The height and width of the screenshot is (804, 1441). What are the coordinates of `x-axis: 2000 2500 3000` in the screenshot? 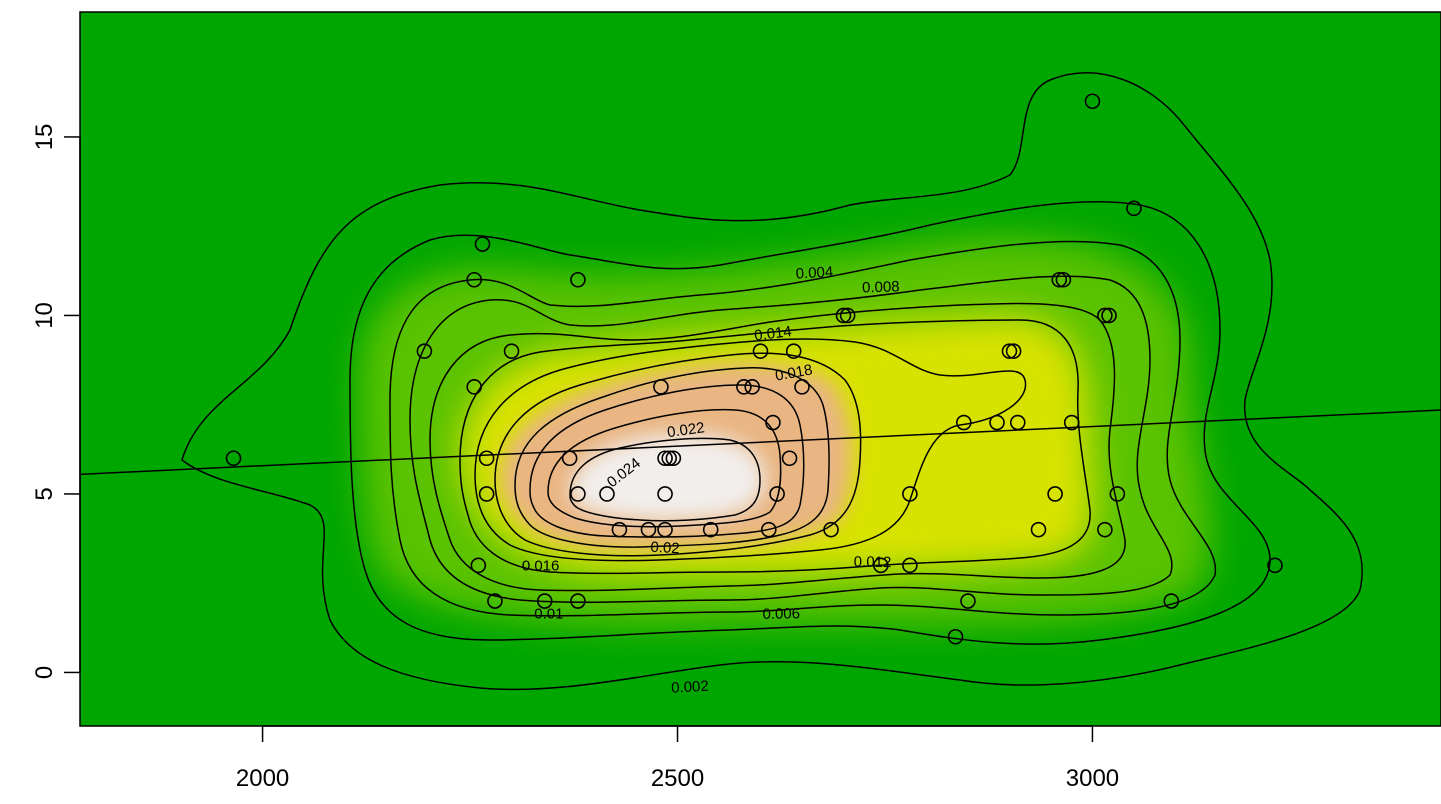 It's located at (677, 758).